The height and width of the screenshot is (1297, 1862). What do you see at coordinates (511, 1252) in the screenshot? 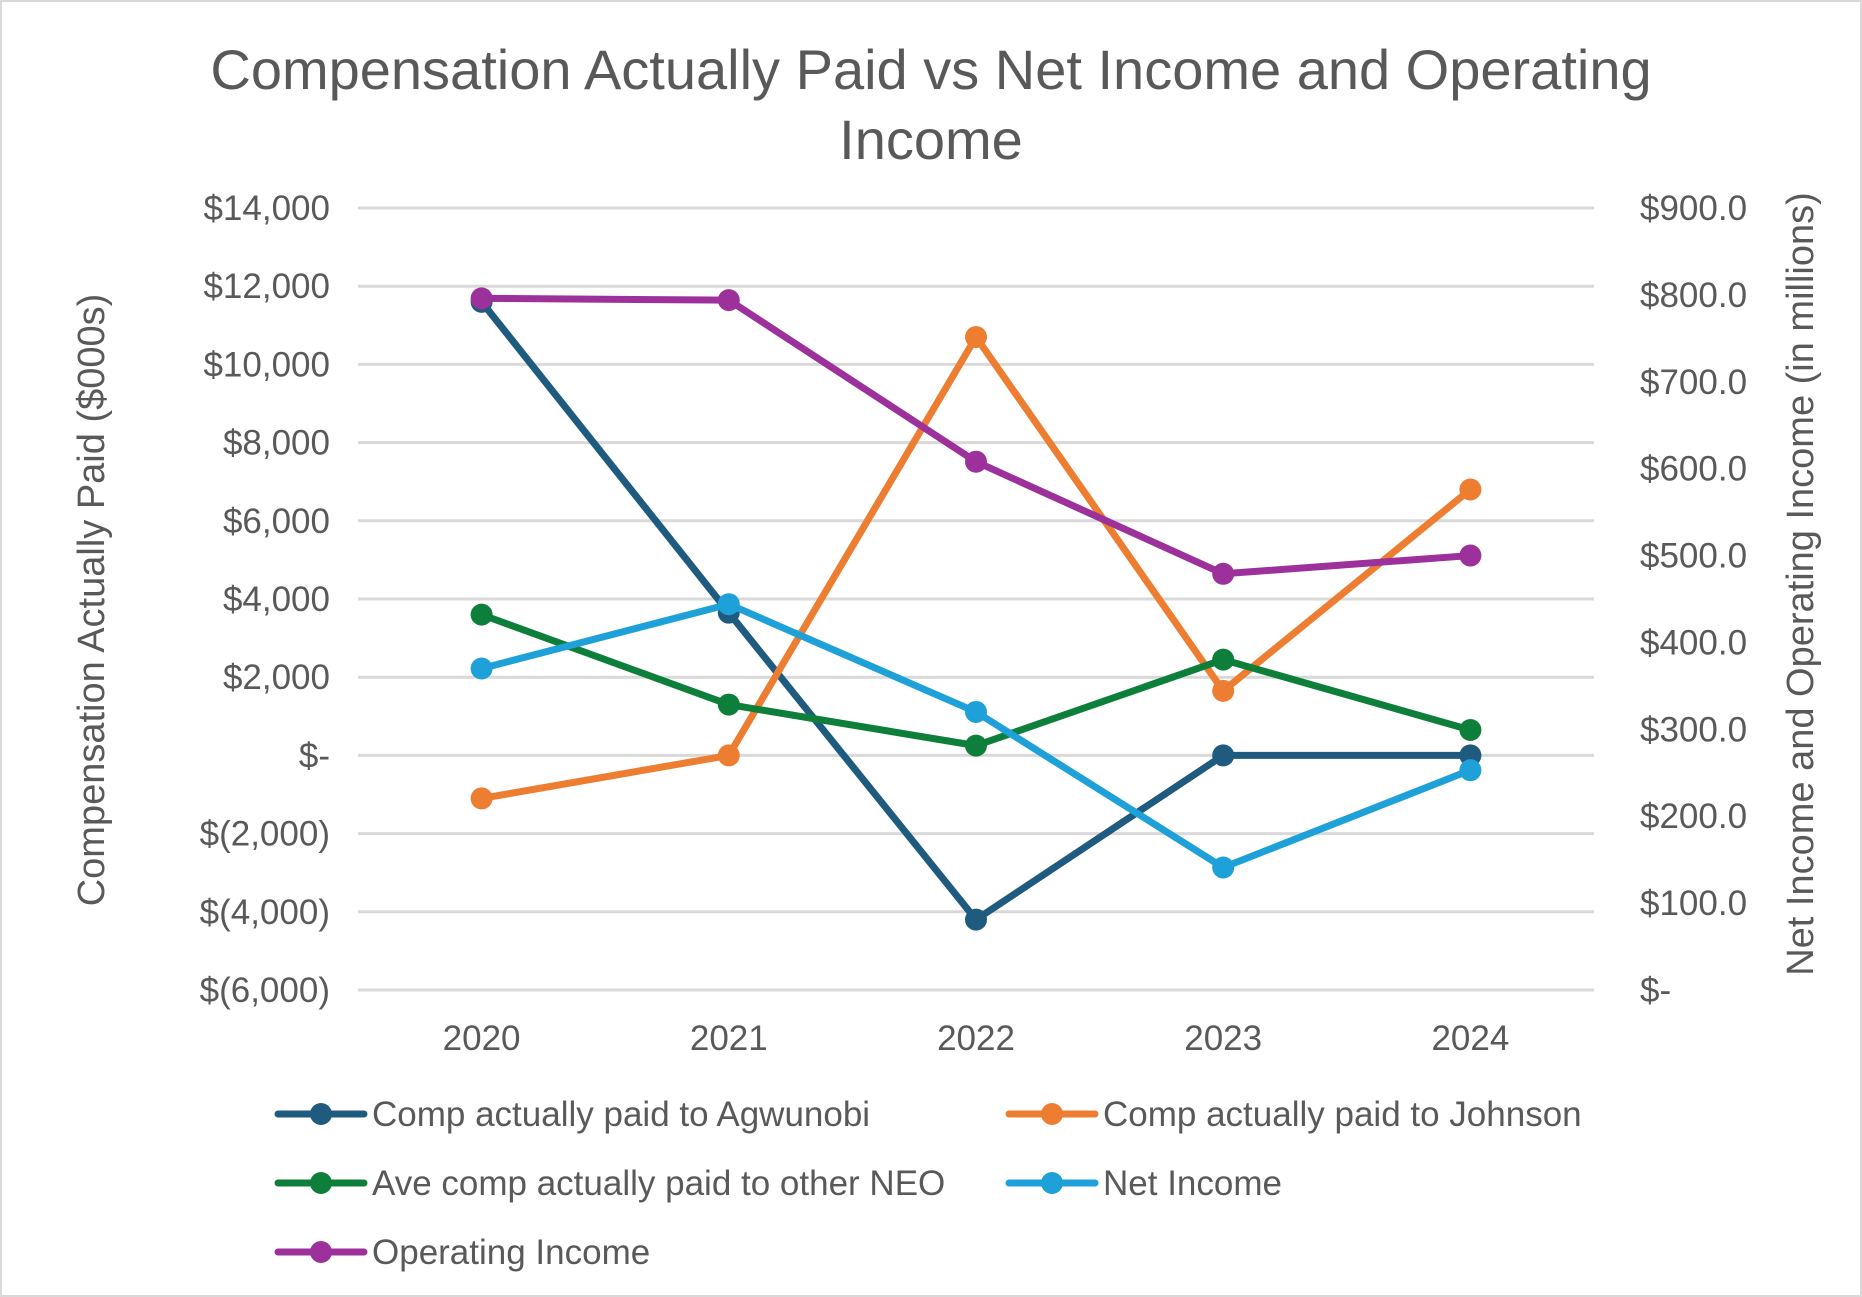
I see `legend-label: Operating Income` at bounding box center [511, 1252].